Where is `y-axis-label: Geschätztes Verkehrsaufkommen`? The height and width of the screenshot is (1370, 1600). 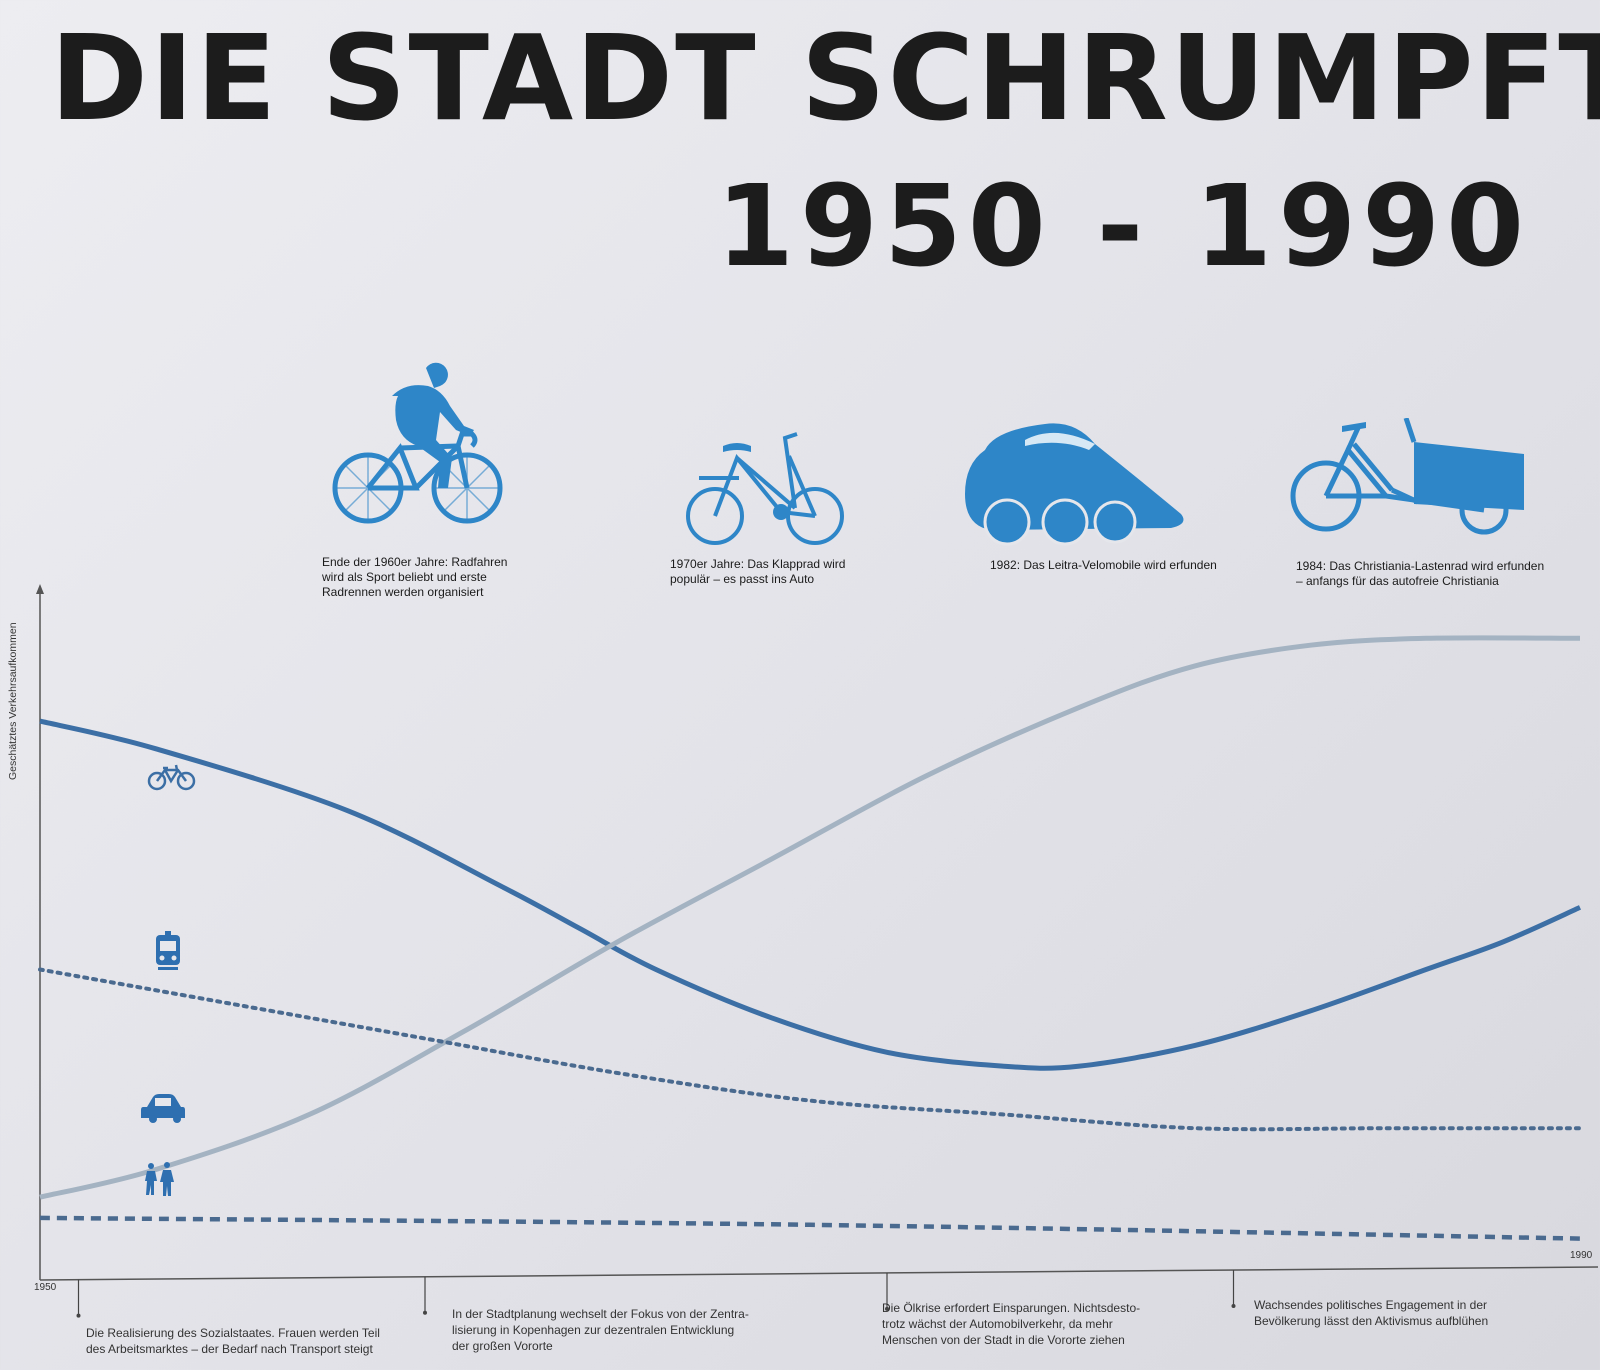 y-axis-label: Geschätztes Verkehrsaufkommen is located at coordinates (13, 701).